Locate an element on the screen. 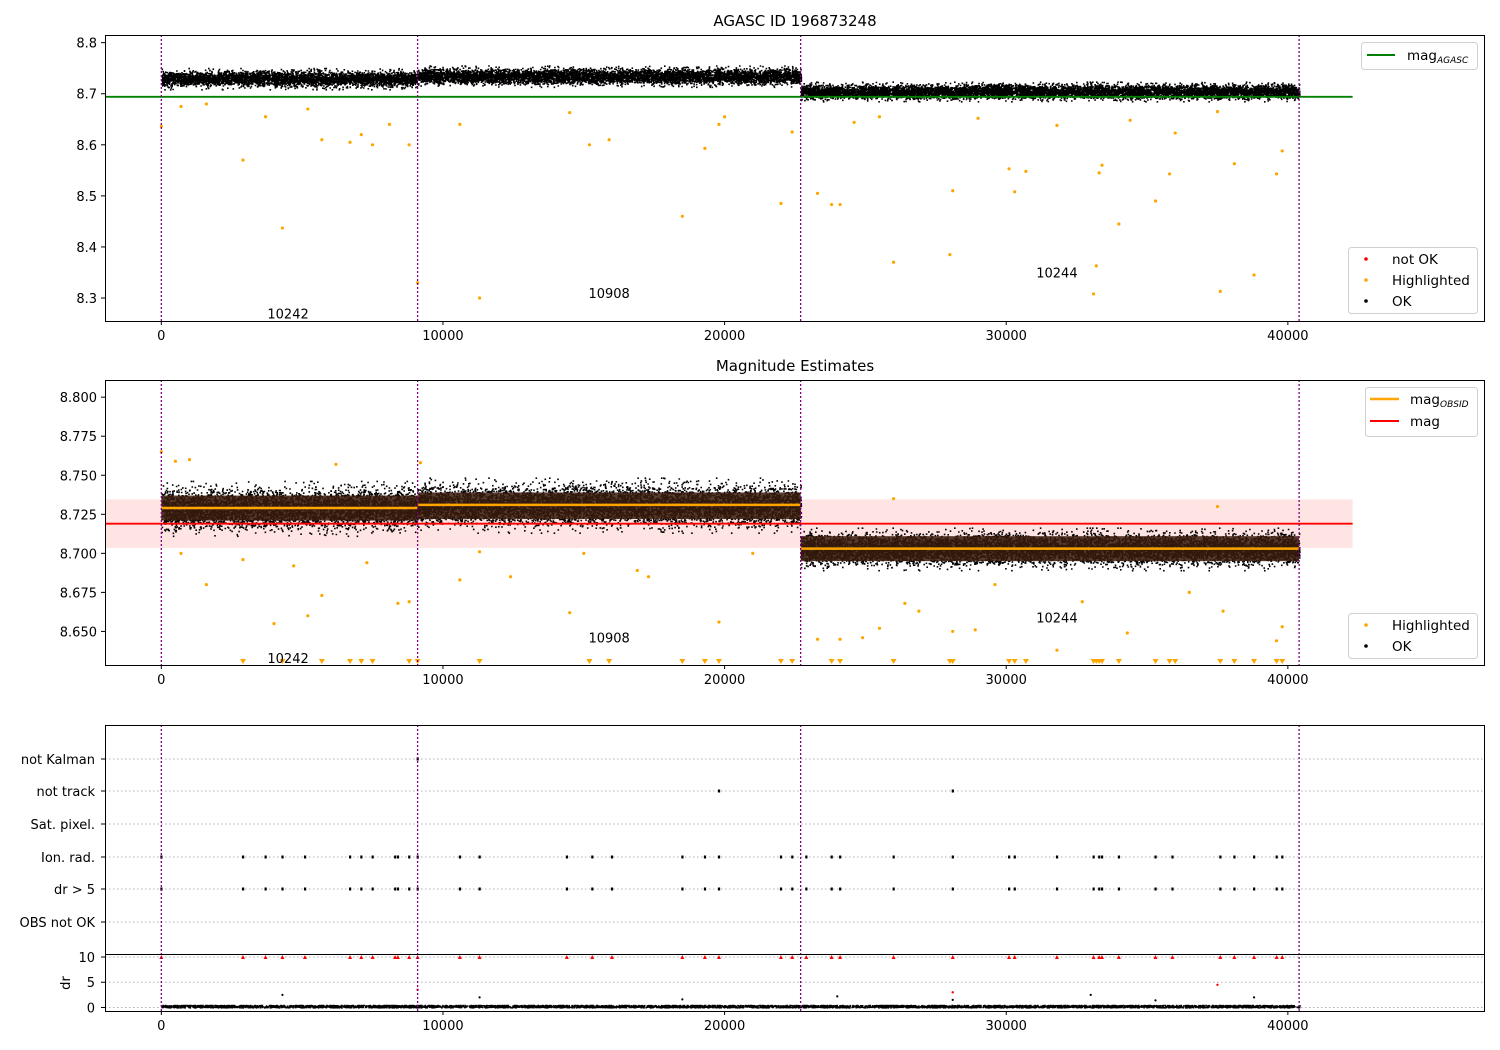  flag-row-label: Sat. pixel. is located at coordinates (63, 825).